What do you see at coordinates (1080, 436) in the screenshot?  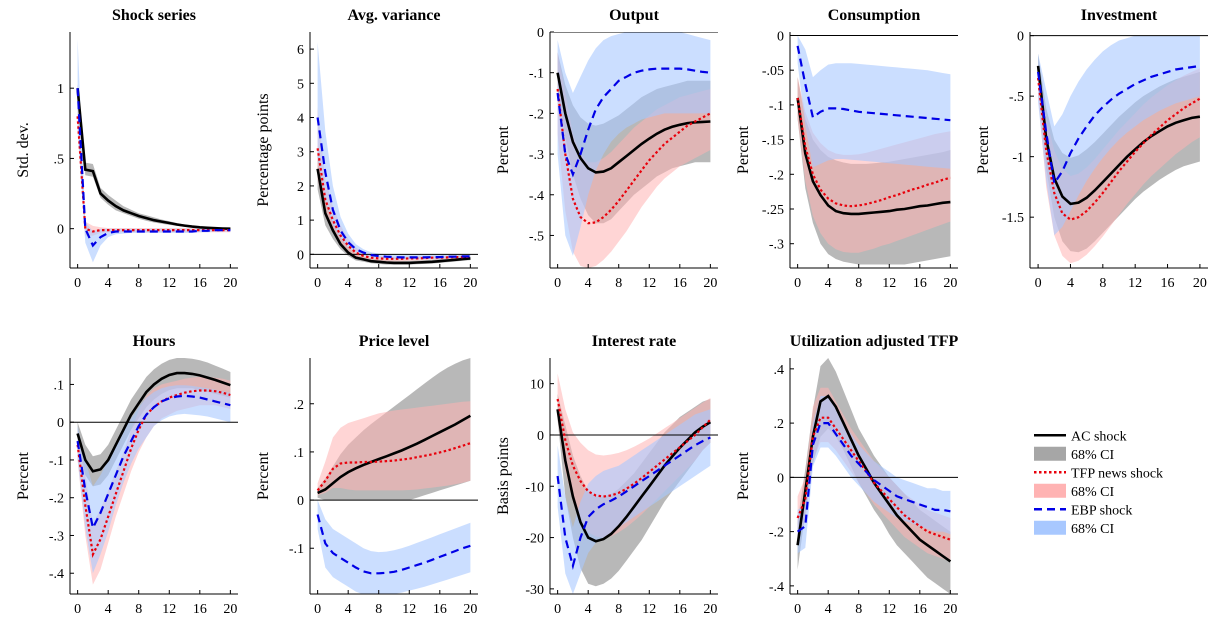 I see `legend-item: AC shock` at bounding box center [1080, 436].